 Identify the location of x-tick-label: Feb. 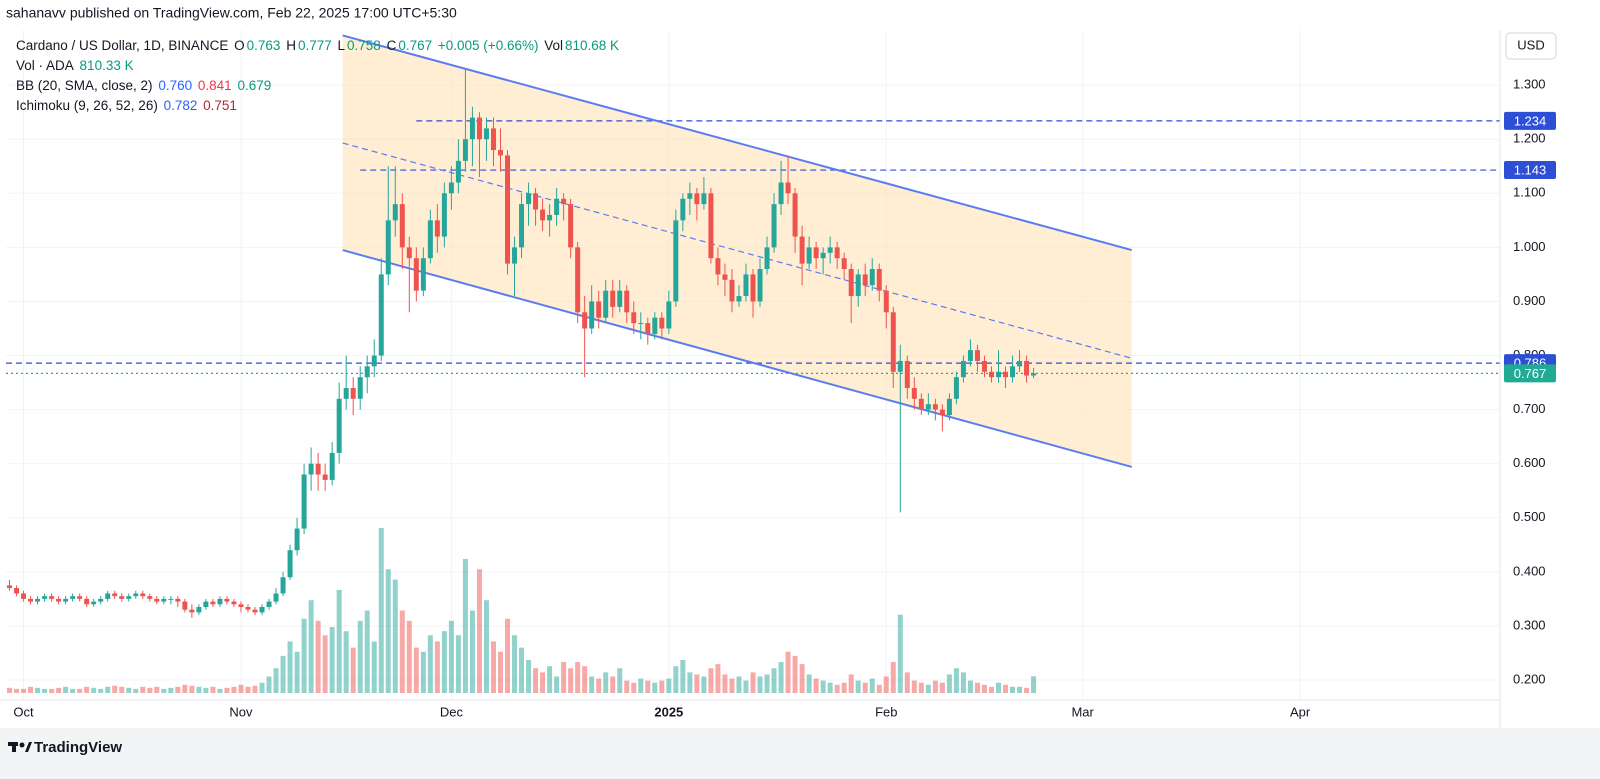
(886, 711).